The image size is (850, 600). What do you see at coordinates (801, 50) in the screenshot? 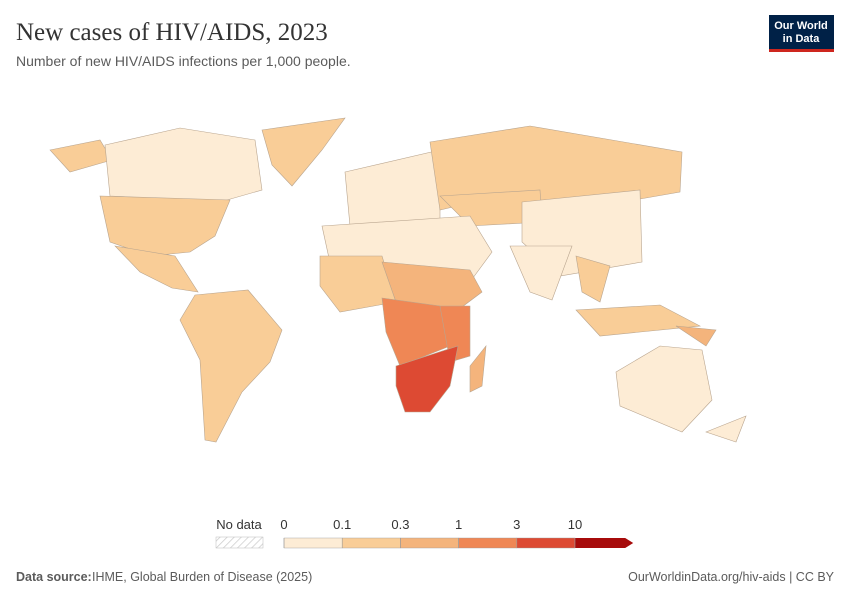
I see `logo-bar` at bounding box center [801, 50].